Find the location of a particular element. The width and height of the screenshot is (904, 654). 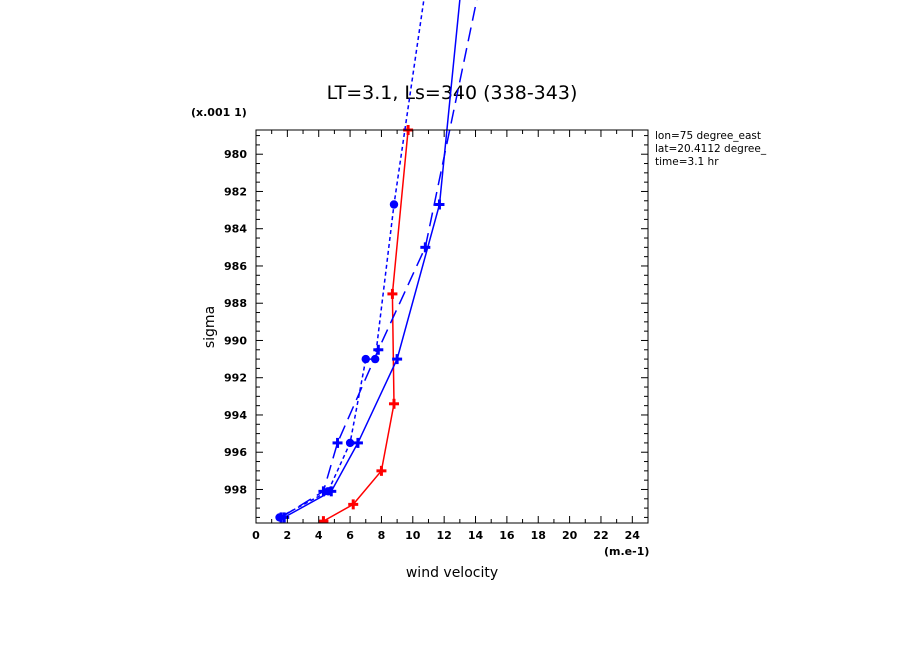

x-tick-label: 20 is located at coordinates (570, 535).